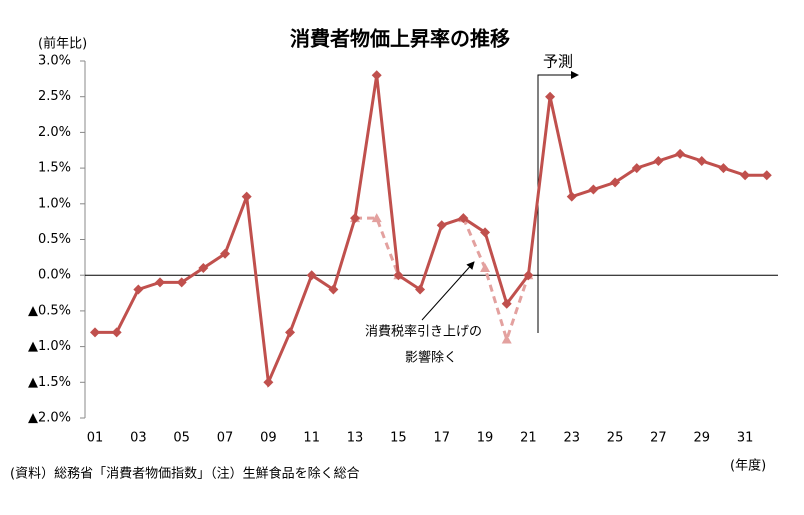 The width and height of the screenshot is (804, 515). Describe the element at coordinates (54, 168) in the screenshot. I see `y-tick-label: 1.5%` at that location.